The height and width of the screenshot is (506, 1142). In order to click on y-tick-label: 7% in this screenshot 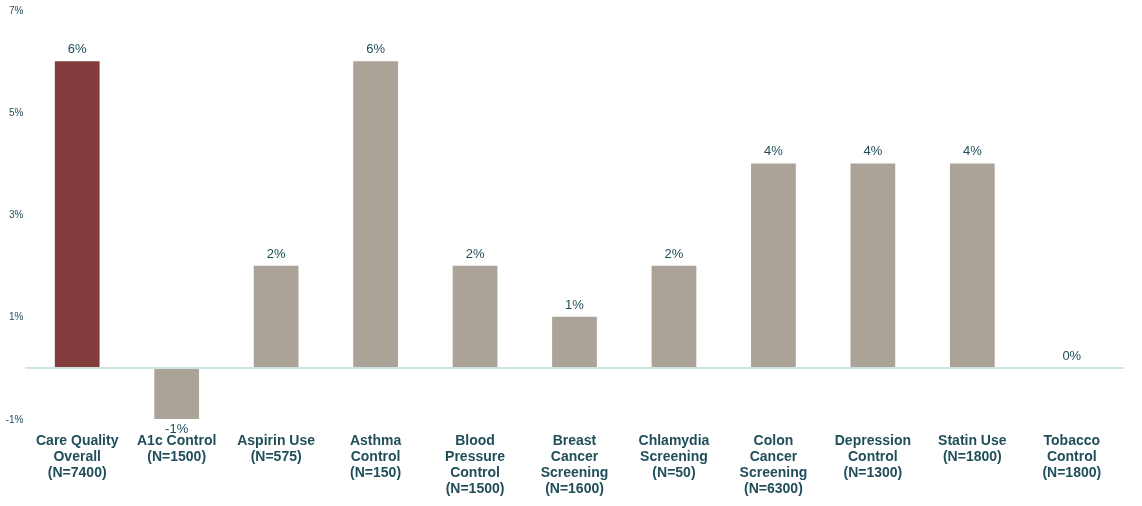, I will do `click(16, 10)`.